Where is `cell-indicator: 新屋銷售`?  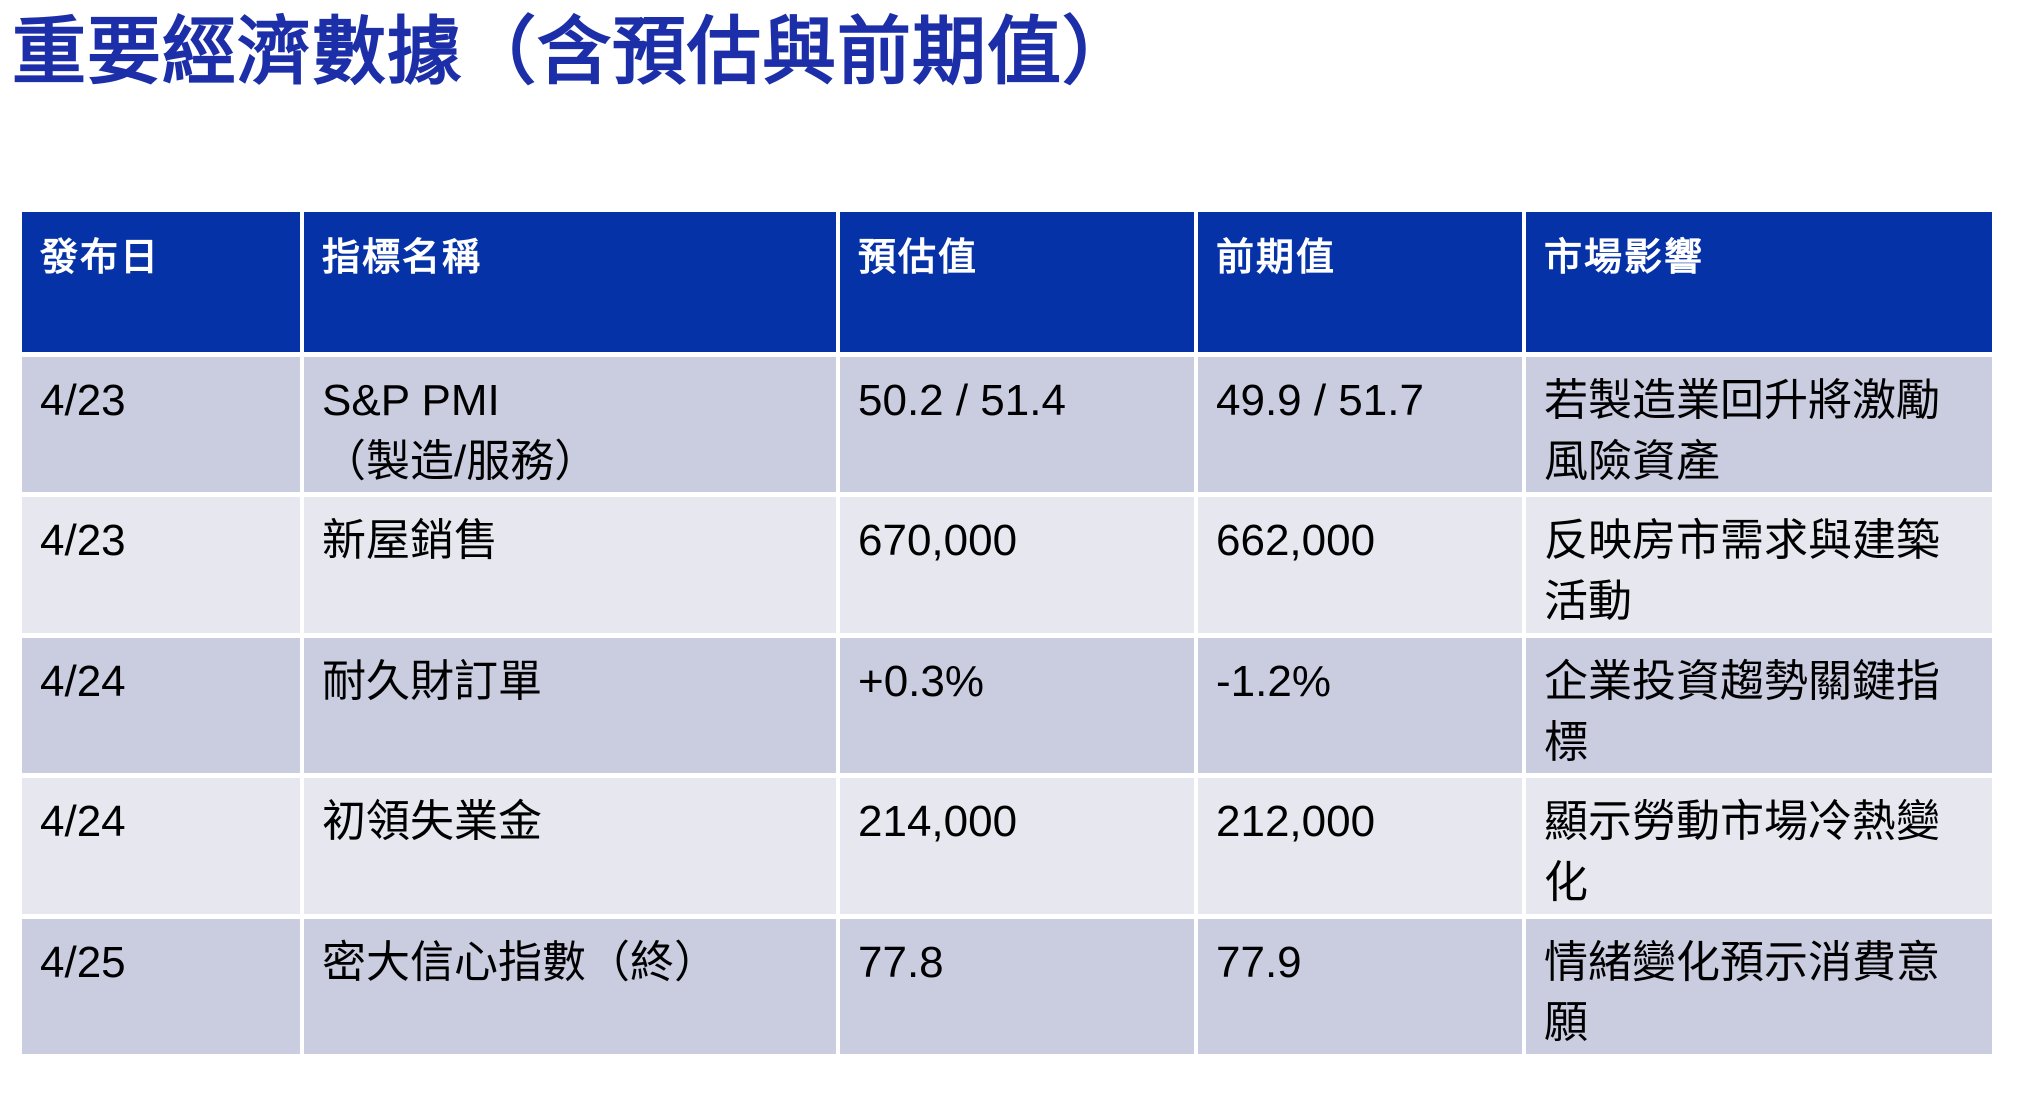
cell-indicator: 新屋銷售 is located at coordinates (572, 567).